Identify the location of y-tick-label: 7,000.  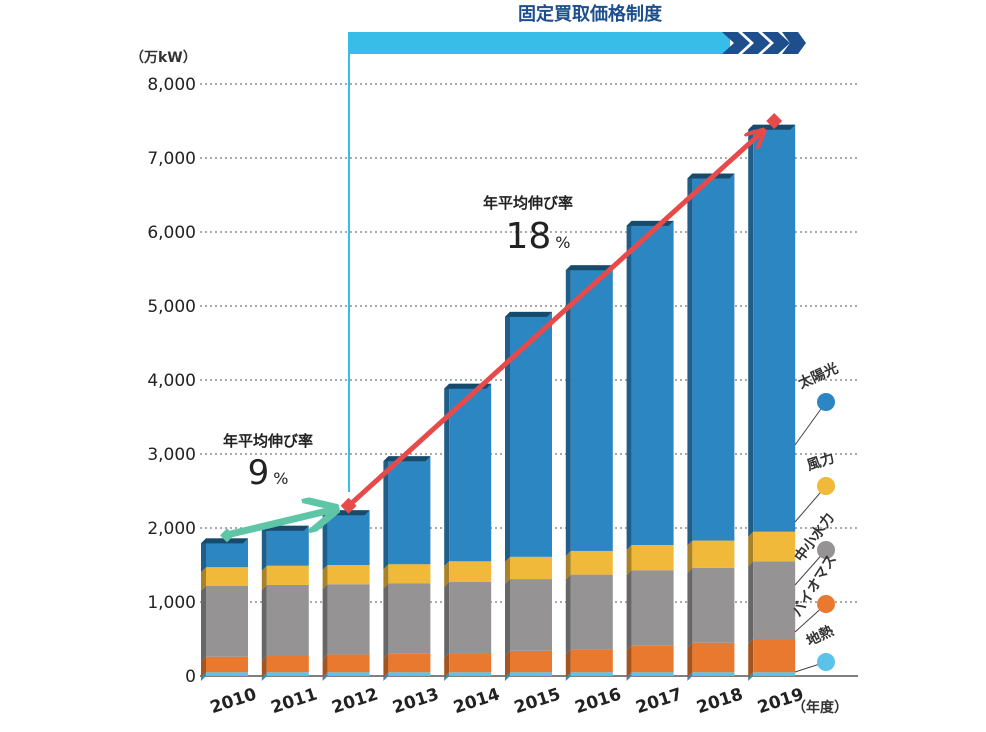
(171, 159).